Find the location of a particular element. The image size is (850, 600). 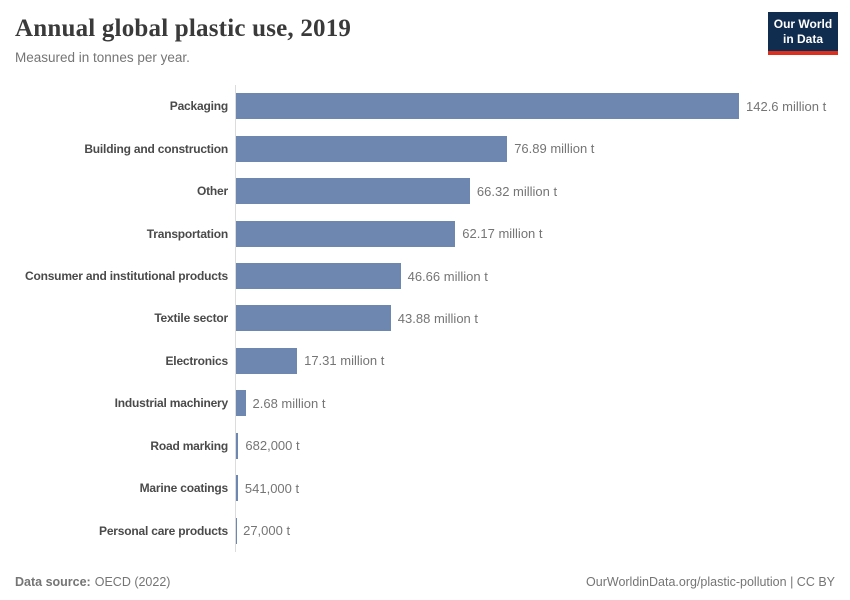

bar-track: 62.17 million t is located at coordinates (389, 233).